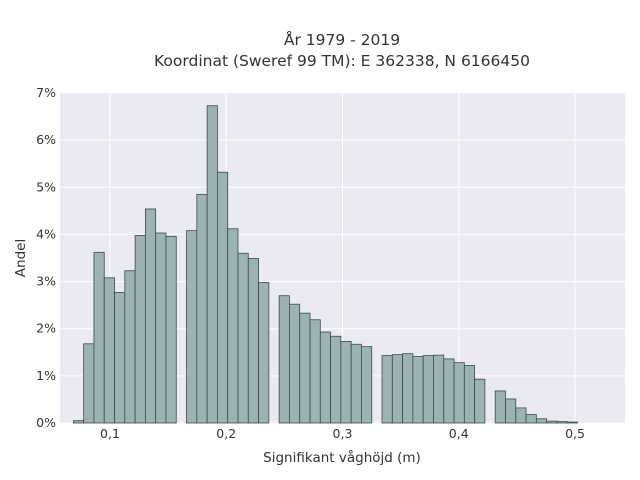 This screenshot has width=640, height=480. I want to click on x-axis-ticks: 0,1 0,2 0,3 0,4 0,5, so click(342, 433).